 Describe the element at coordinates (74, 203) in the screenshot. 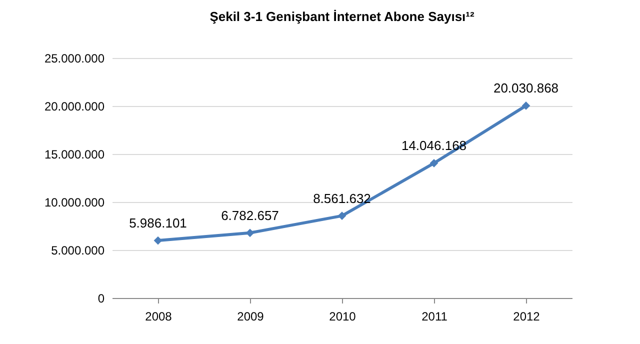

I see `y-tick-label: 10.000.000` at that location.